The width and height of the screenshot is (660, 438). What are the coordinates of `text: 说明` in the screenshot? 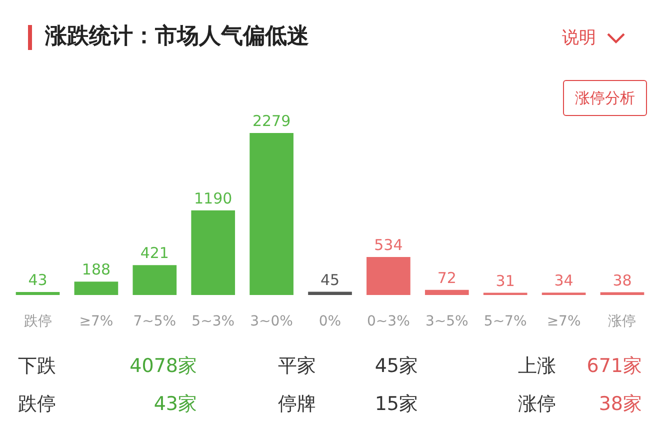 It's located at (579, 38).